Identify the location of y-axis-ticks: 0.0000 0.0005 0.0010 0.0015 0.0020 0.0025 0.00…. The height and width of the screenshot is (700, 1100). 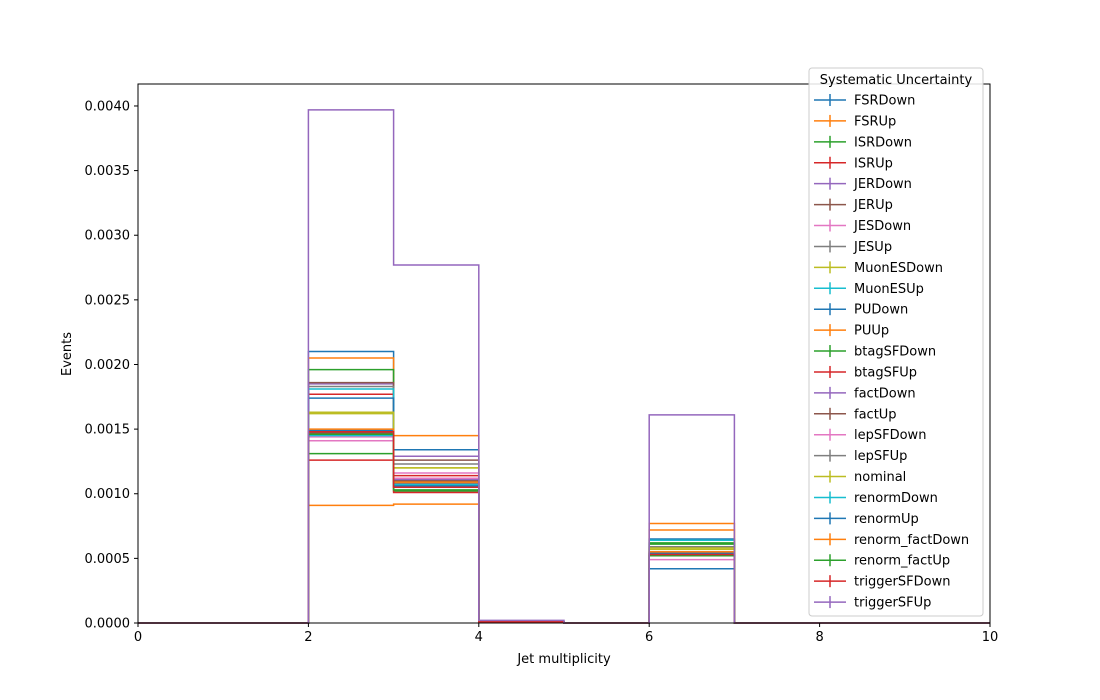
(111, 365).